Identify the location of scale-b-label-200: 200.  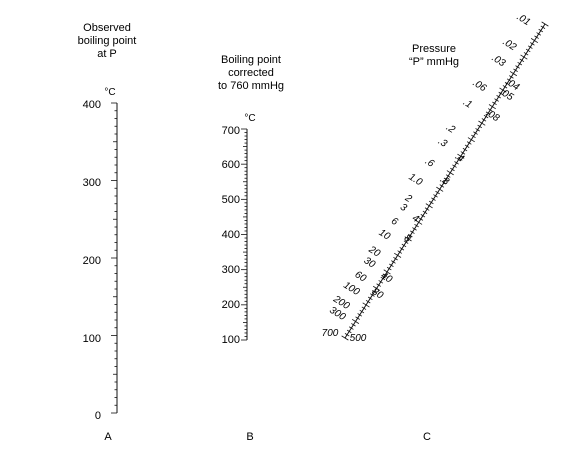
(231, 305).